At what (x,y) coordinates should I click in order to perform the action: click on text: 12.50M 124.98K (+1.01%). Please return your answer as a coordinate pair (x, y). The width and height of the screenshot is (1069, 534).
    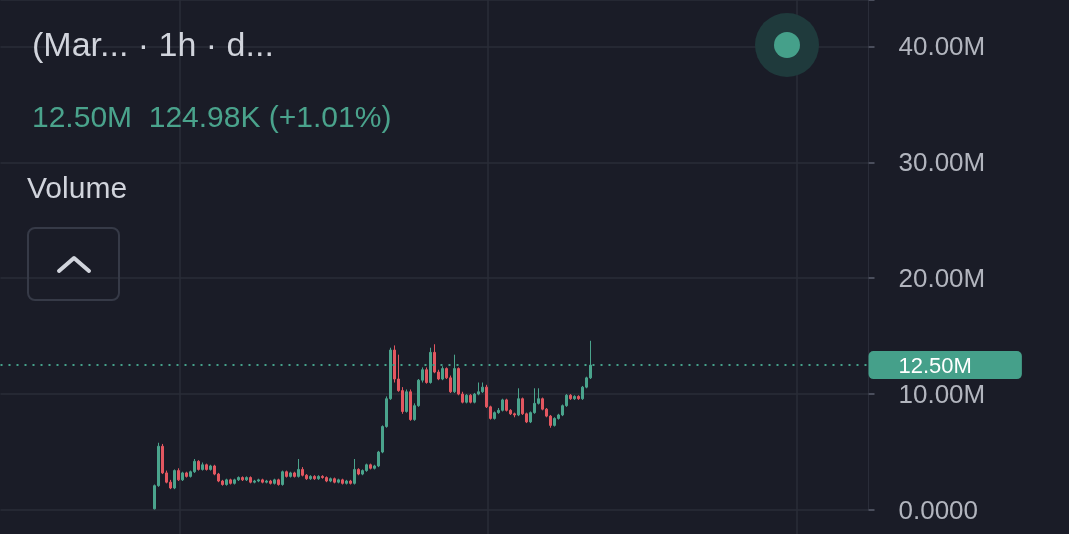
    Looking at the image, I should click on (212, 116).